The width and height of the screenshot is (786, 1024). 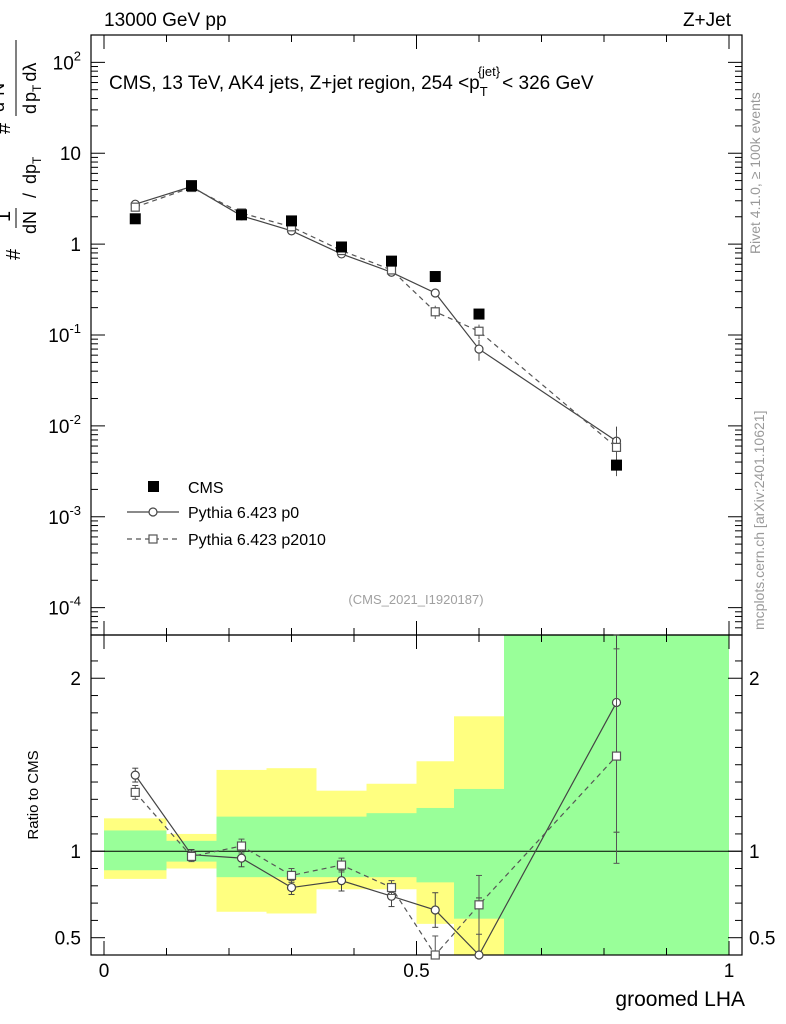 I want to click on legend: CMS Pythia 6.423 p0 Pythia 6.423 p2010, so click(x=226, y=514).